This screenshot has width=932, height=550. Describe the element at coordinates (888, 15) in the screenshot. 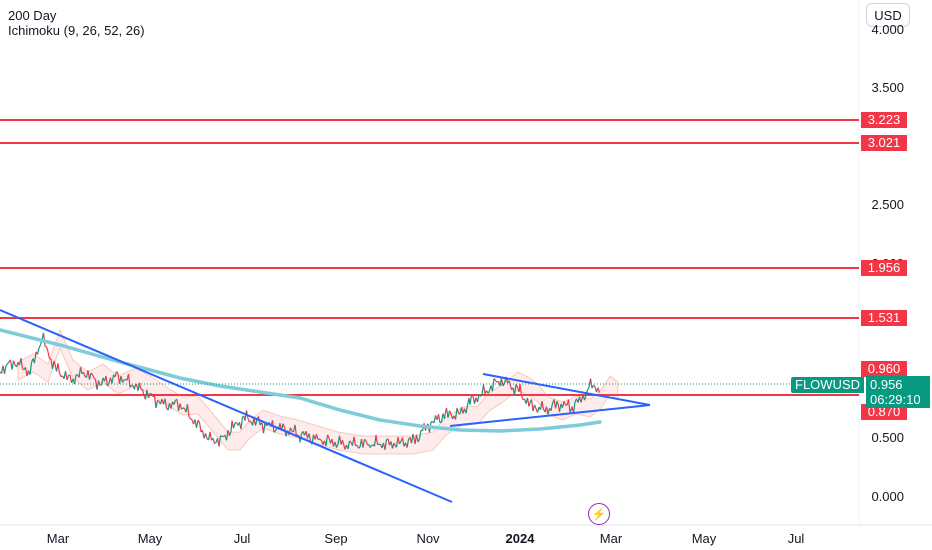

I see `currency-button: USD` at that location.